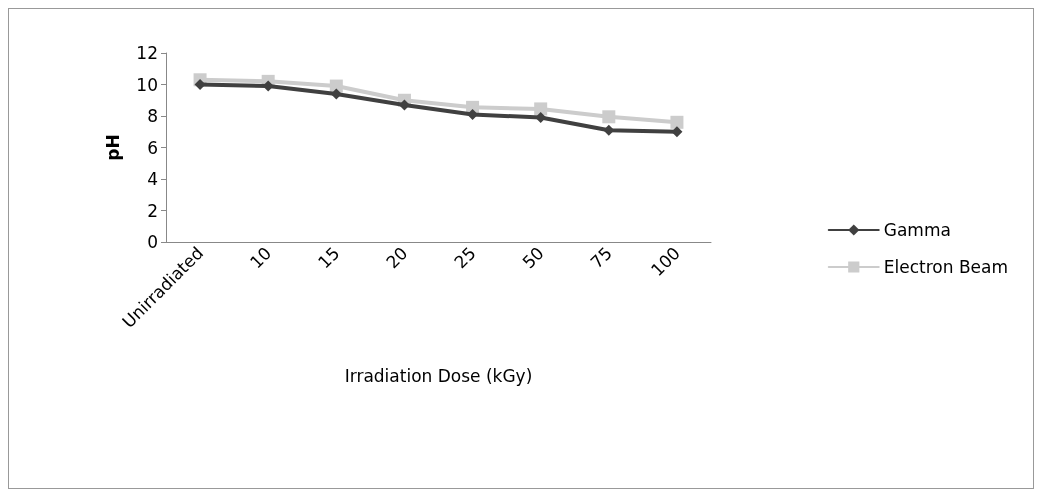  Describe the element at coordinates (147, 84) in the screenshot. I see `y-tick-label: 10` at that location.